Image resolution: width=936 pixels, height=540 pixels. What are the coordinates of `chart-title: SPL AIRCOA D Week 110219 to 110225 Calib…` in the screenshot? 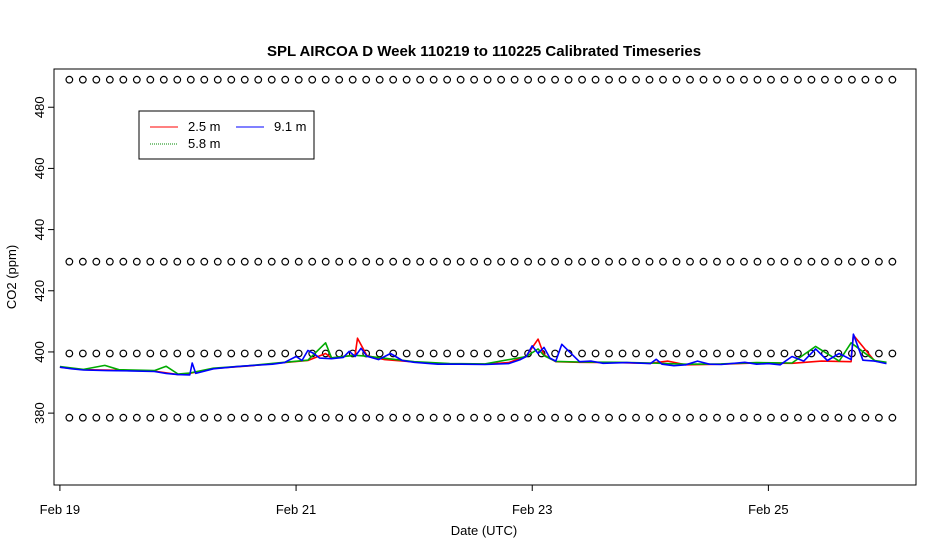 It's located at (484, 51).